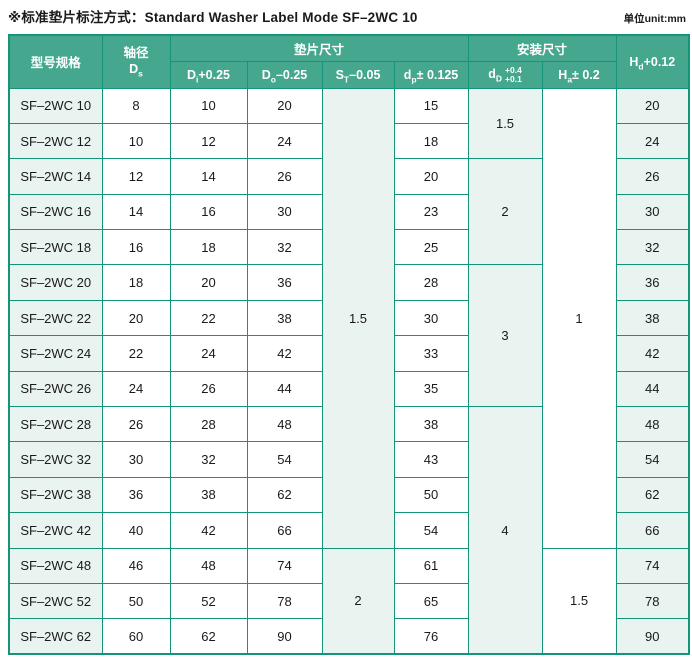 The width and height of the screenshot is (692, 658). Describe the element at coordinates (55, 459) in the screenshot. I see `cell-model: SF–2WC 32` at that location.